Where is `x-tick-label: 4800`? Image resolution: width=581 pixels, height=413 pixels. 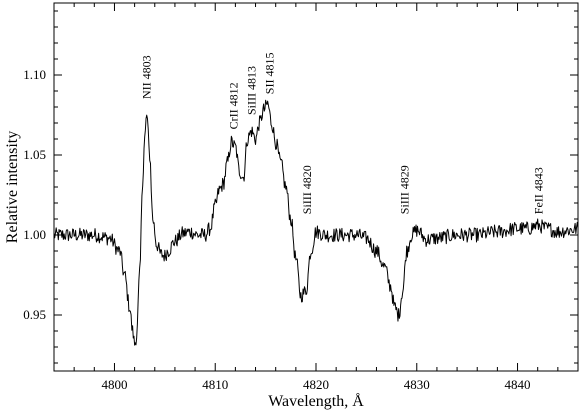
x-tick-label: 4800 is located at coordinates (114, 384).